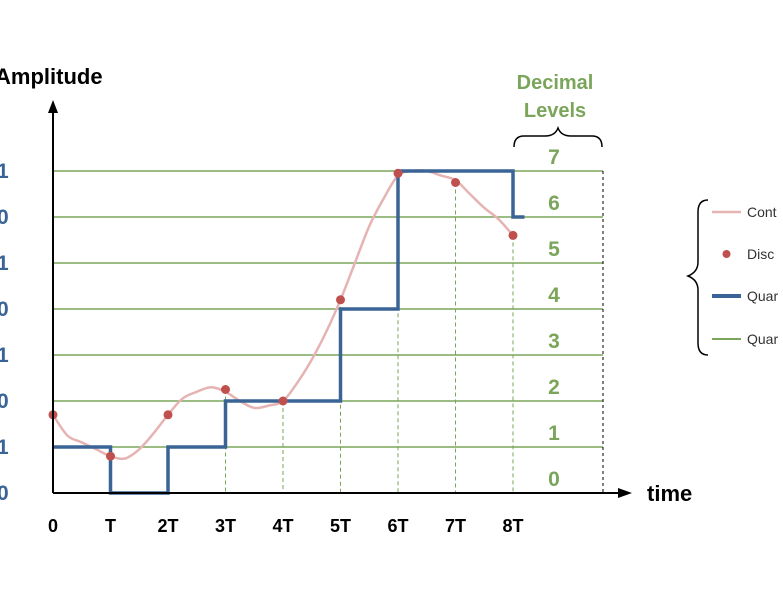  What do you see at coordinates (4, 332) in the screenshot?
I see `binary-level-labels: 0 1 0 1 0 1 0 1` at bounding box center [4, 332].